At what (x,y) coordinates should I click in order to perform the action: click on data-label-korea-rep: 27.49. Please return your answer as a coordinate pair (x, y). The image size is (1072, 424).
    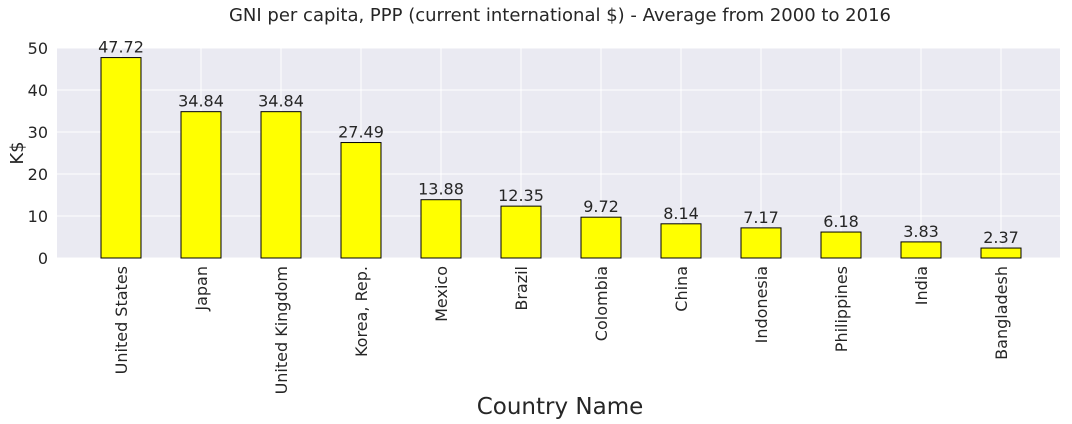
    Looking at the image, I should click on (361, 132).